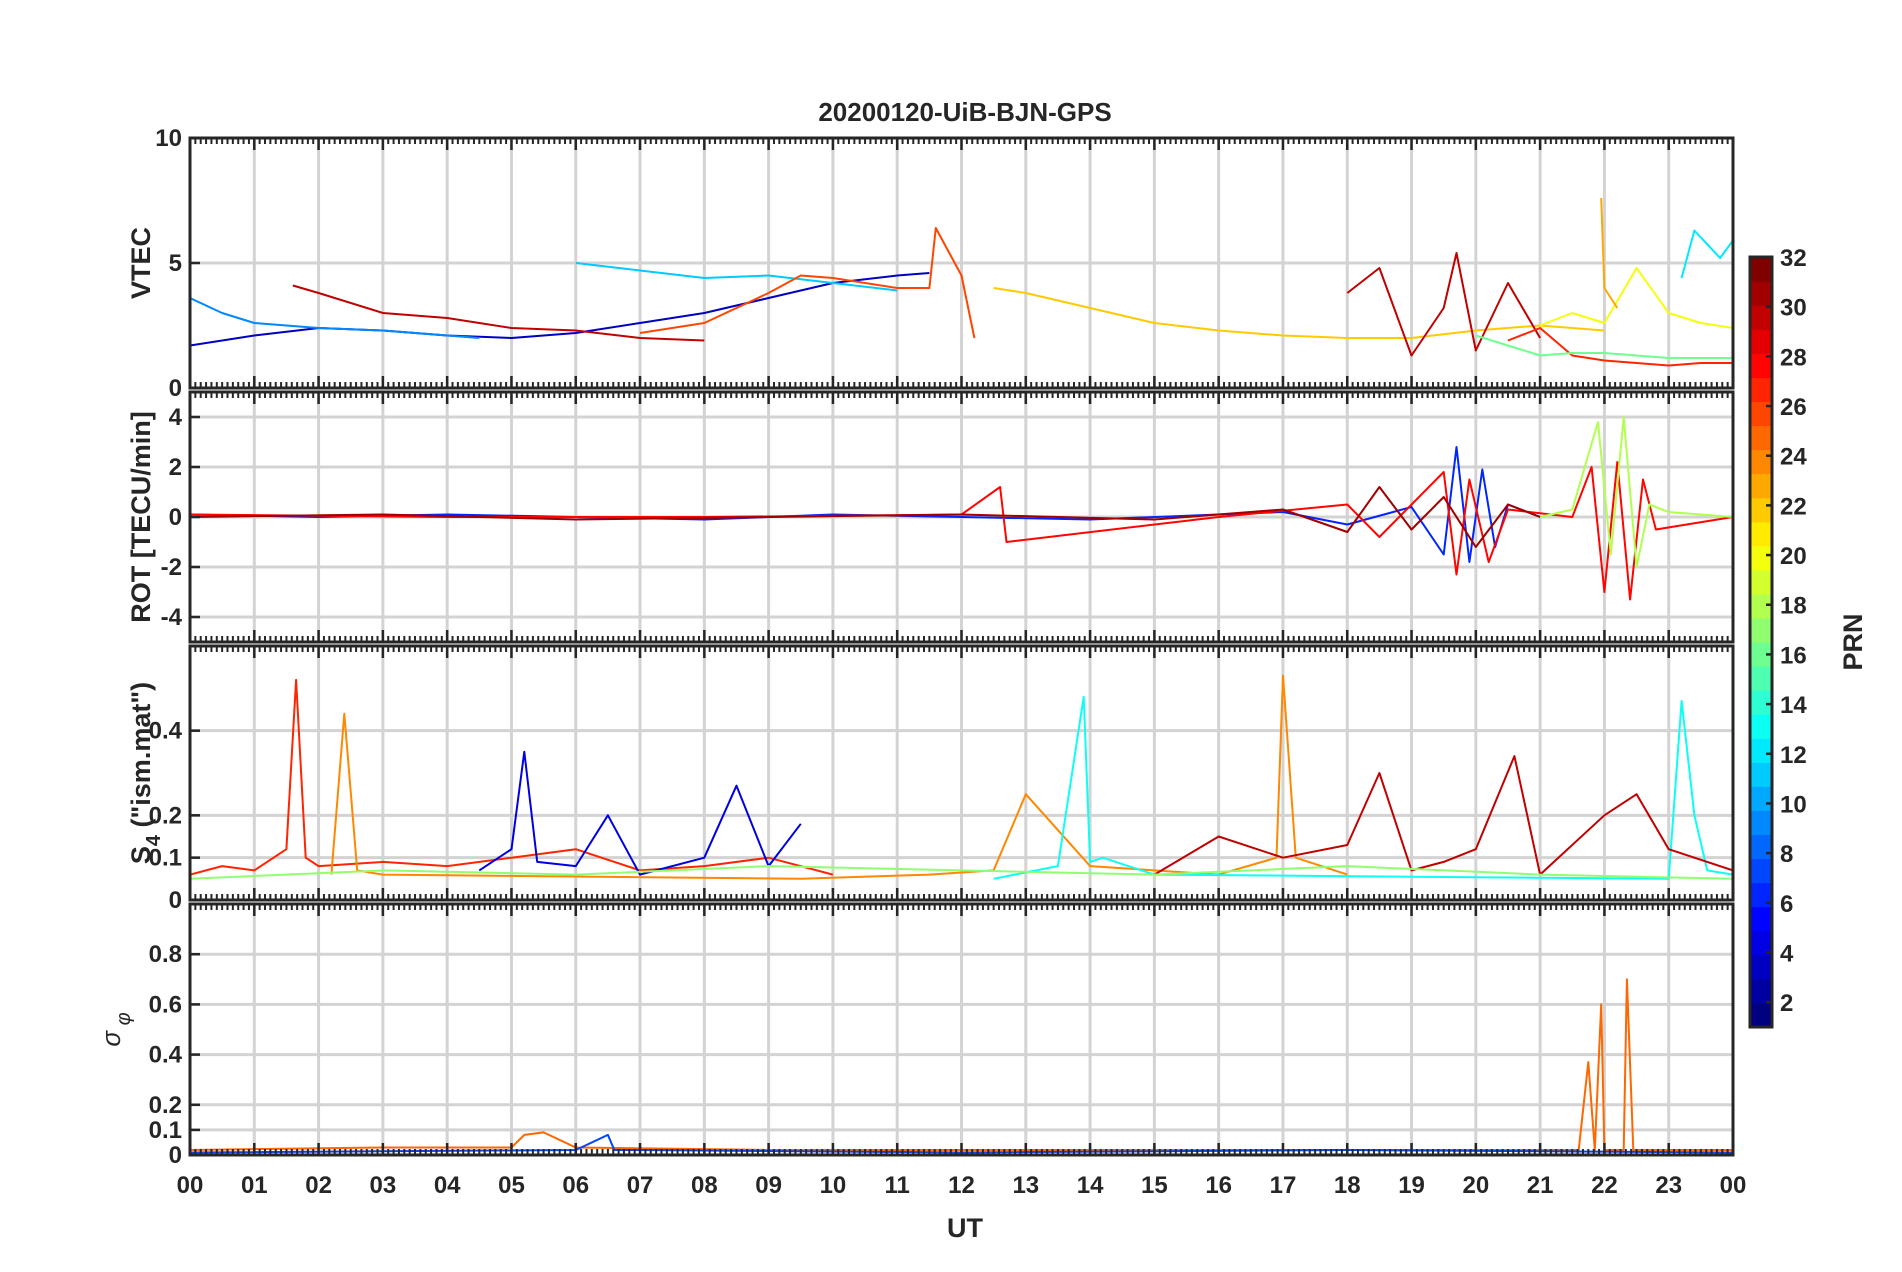 Image resolution: width=1902 pixels, height=1272 pixels. I want to click on x-tick-label: 00, so click(190, 1185).